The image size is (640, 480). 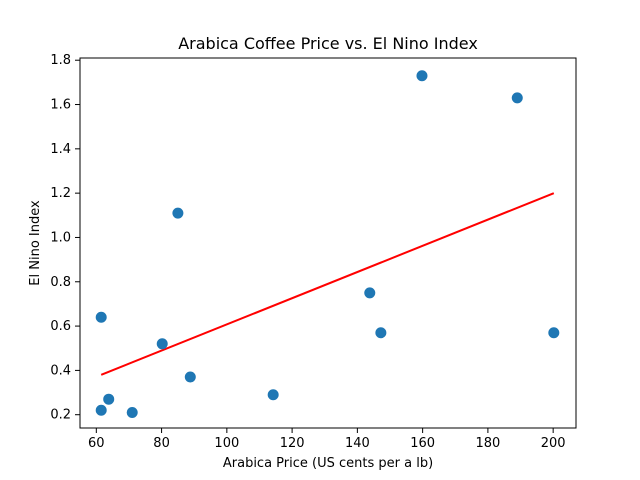 What do you see at coordinates (60, 105) in the screenshot?
I see `y-tick-label: 1.6` at bounding box center [60, 105].